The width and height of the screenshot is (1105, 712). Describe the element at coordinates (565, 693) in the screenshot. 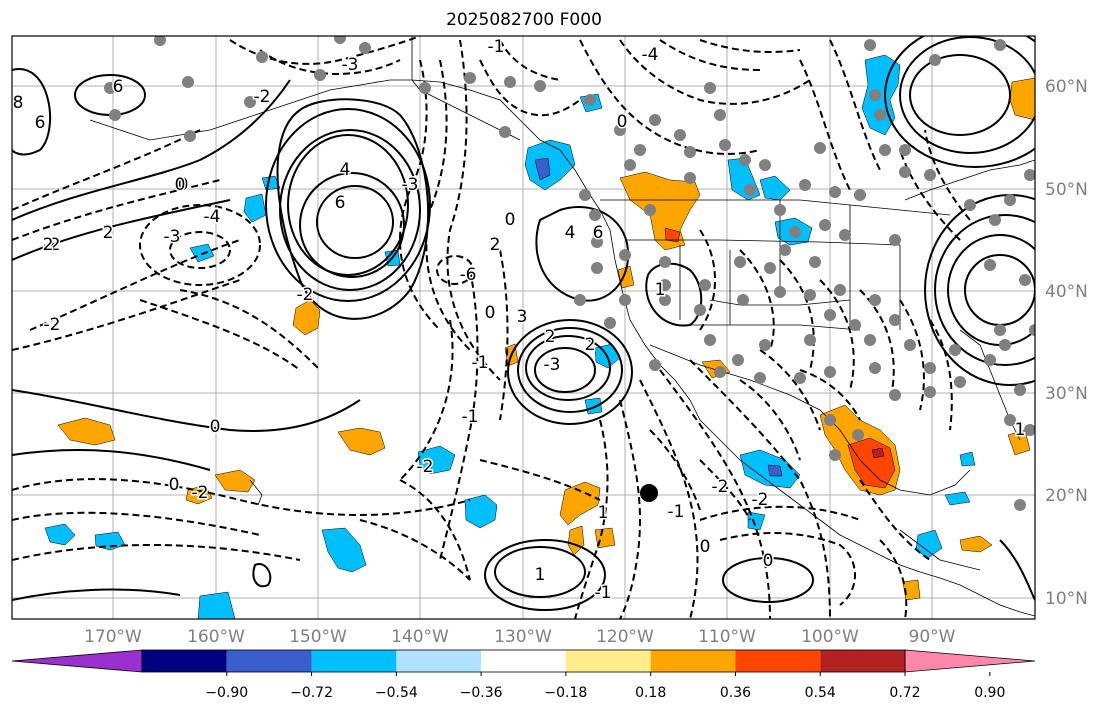

I see `colorbar-tick-label: −0.18` at that location.